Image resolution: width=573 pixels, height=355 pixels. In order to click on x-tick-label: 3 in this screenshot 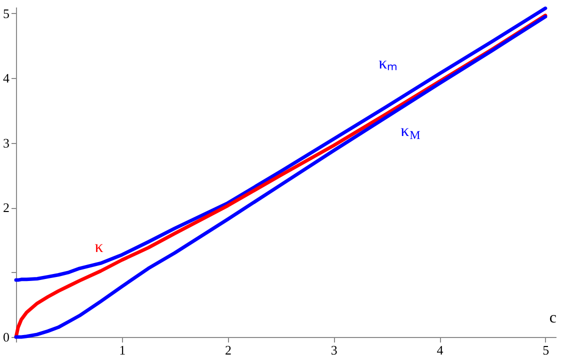, I will do `click(334, 348)`.